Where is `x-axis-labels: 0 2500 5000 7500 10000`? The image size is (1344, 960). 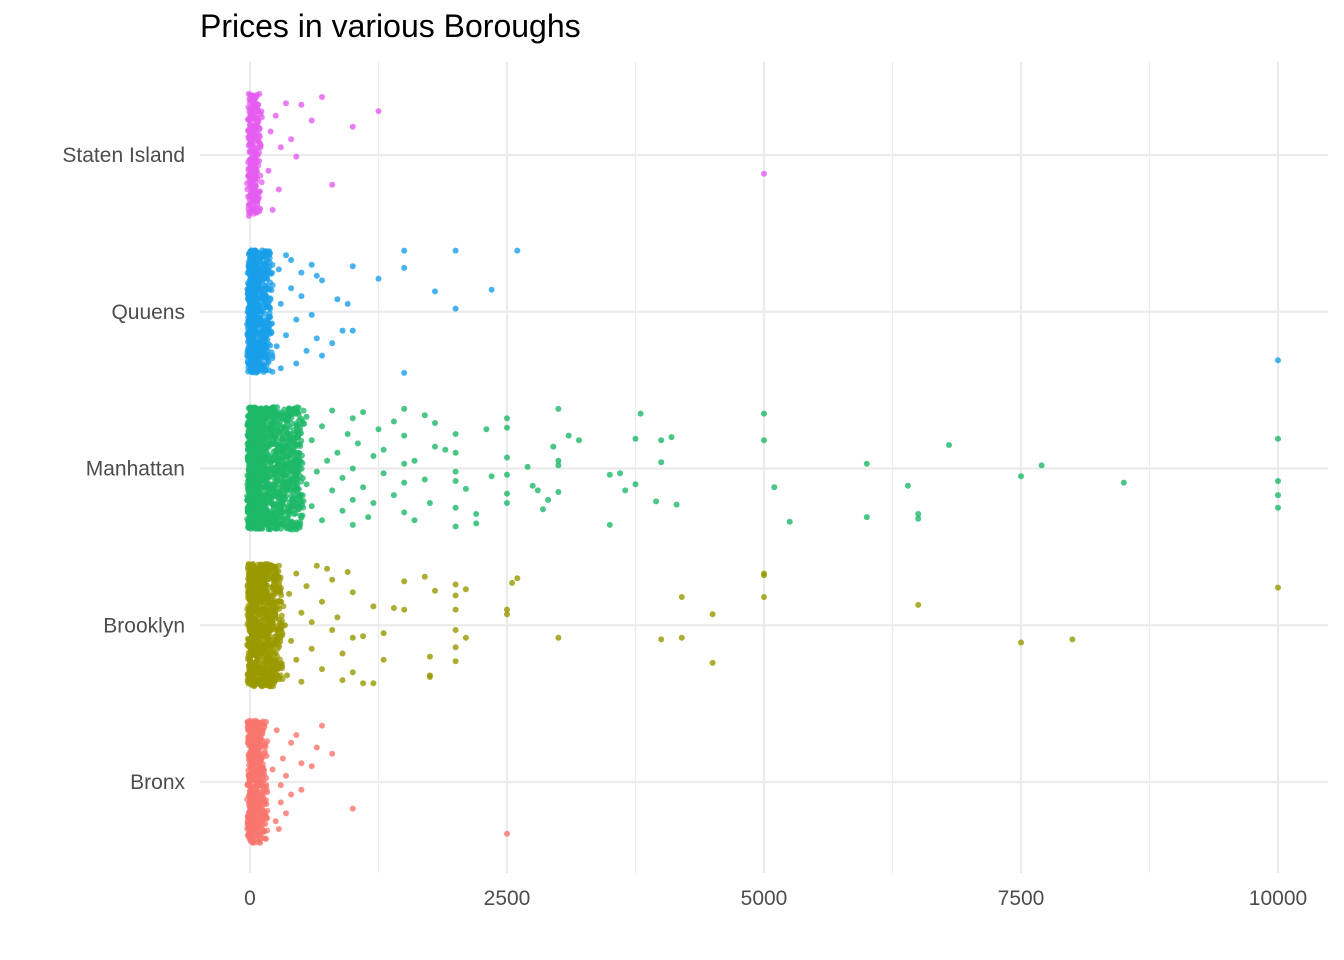
x-axis-labels: 0 2500 5000 7500 10000 is located at coordinates (775, 898).